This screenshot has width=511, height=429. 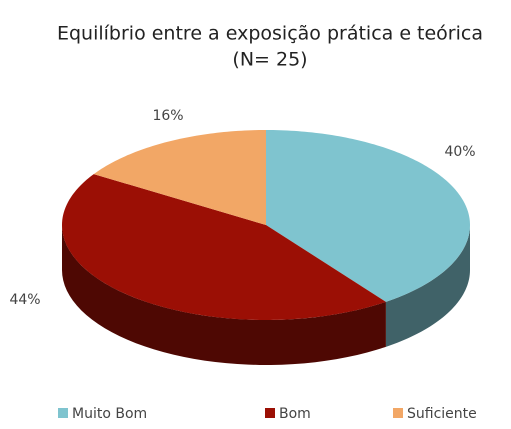 What do you see at coordinates (269, 60) in the screenshot?
I see `chart-subtitle: (N= 25)` at bounding box center [269, 60].